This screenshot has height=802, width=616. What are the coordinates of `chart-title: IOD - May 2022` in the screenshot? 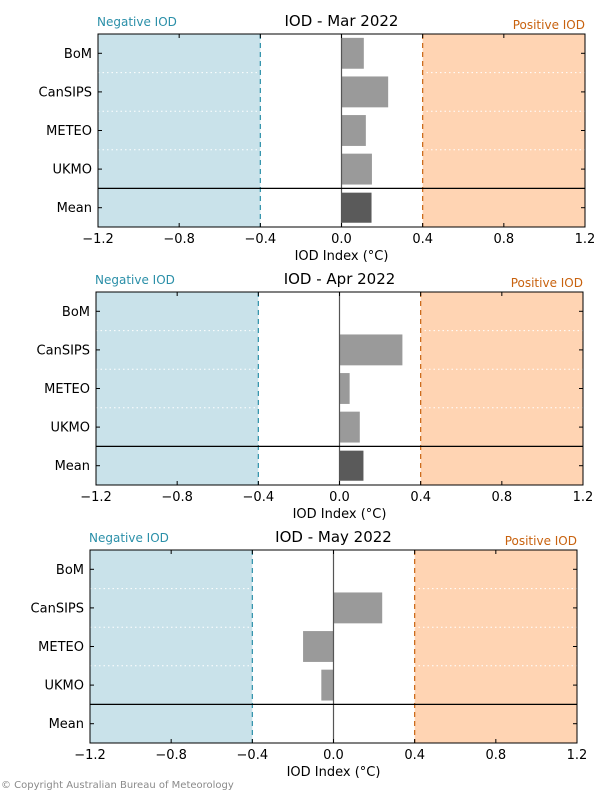 It's located at (333, 537).